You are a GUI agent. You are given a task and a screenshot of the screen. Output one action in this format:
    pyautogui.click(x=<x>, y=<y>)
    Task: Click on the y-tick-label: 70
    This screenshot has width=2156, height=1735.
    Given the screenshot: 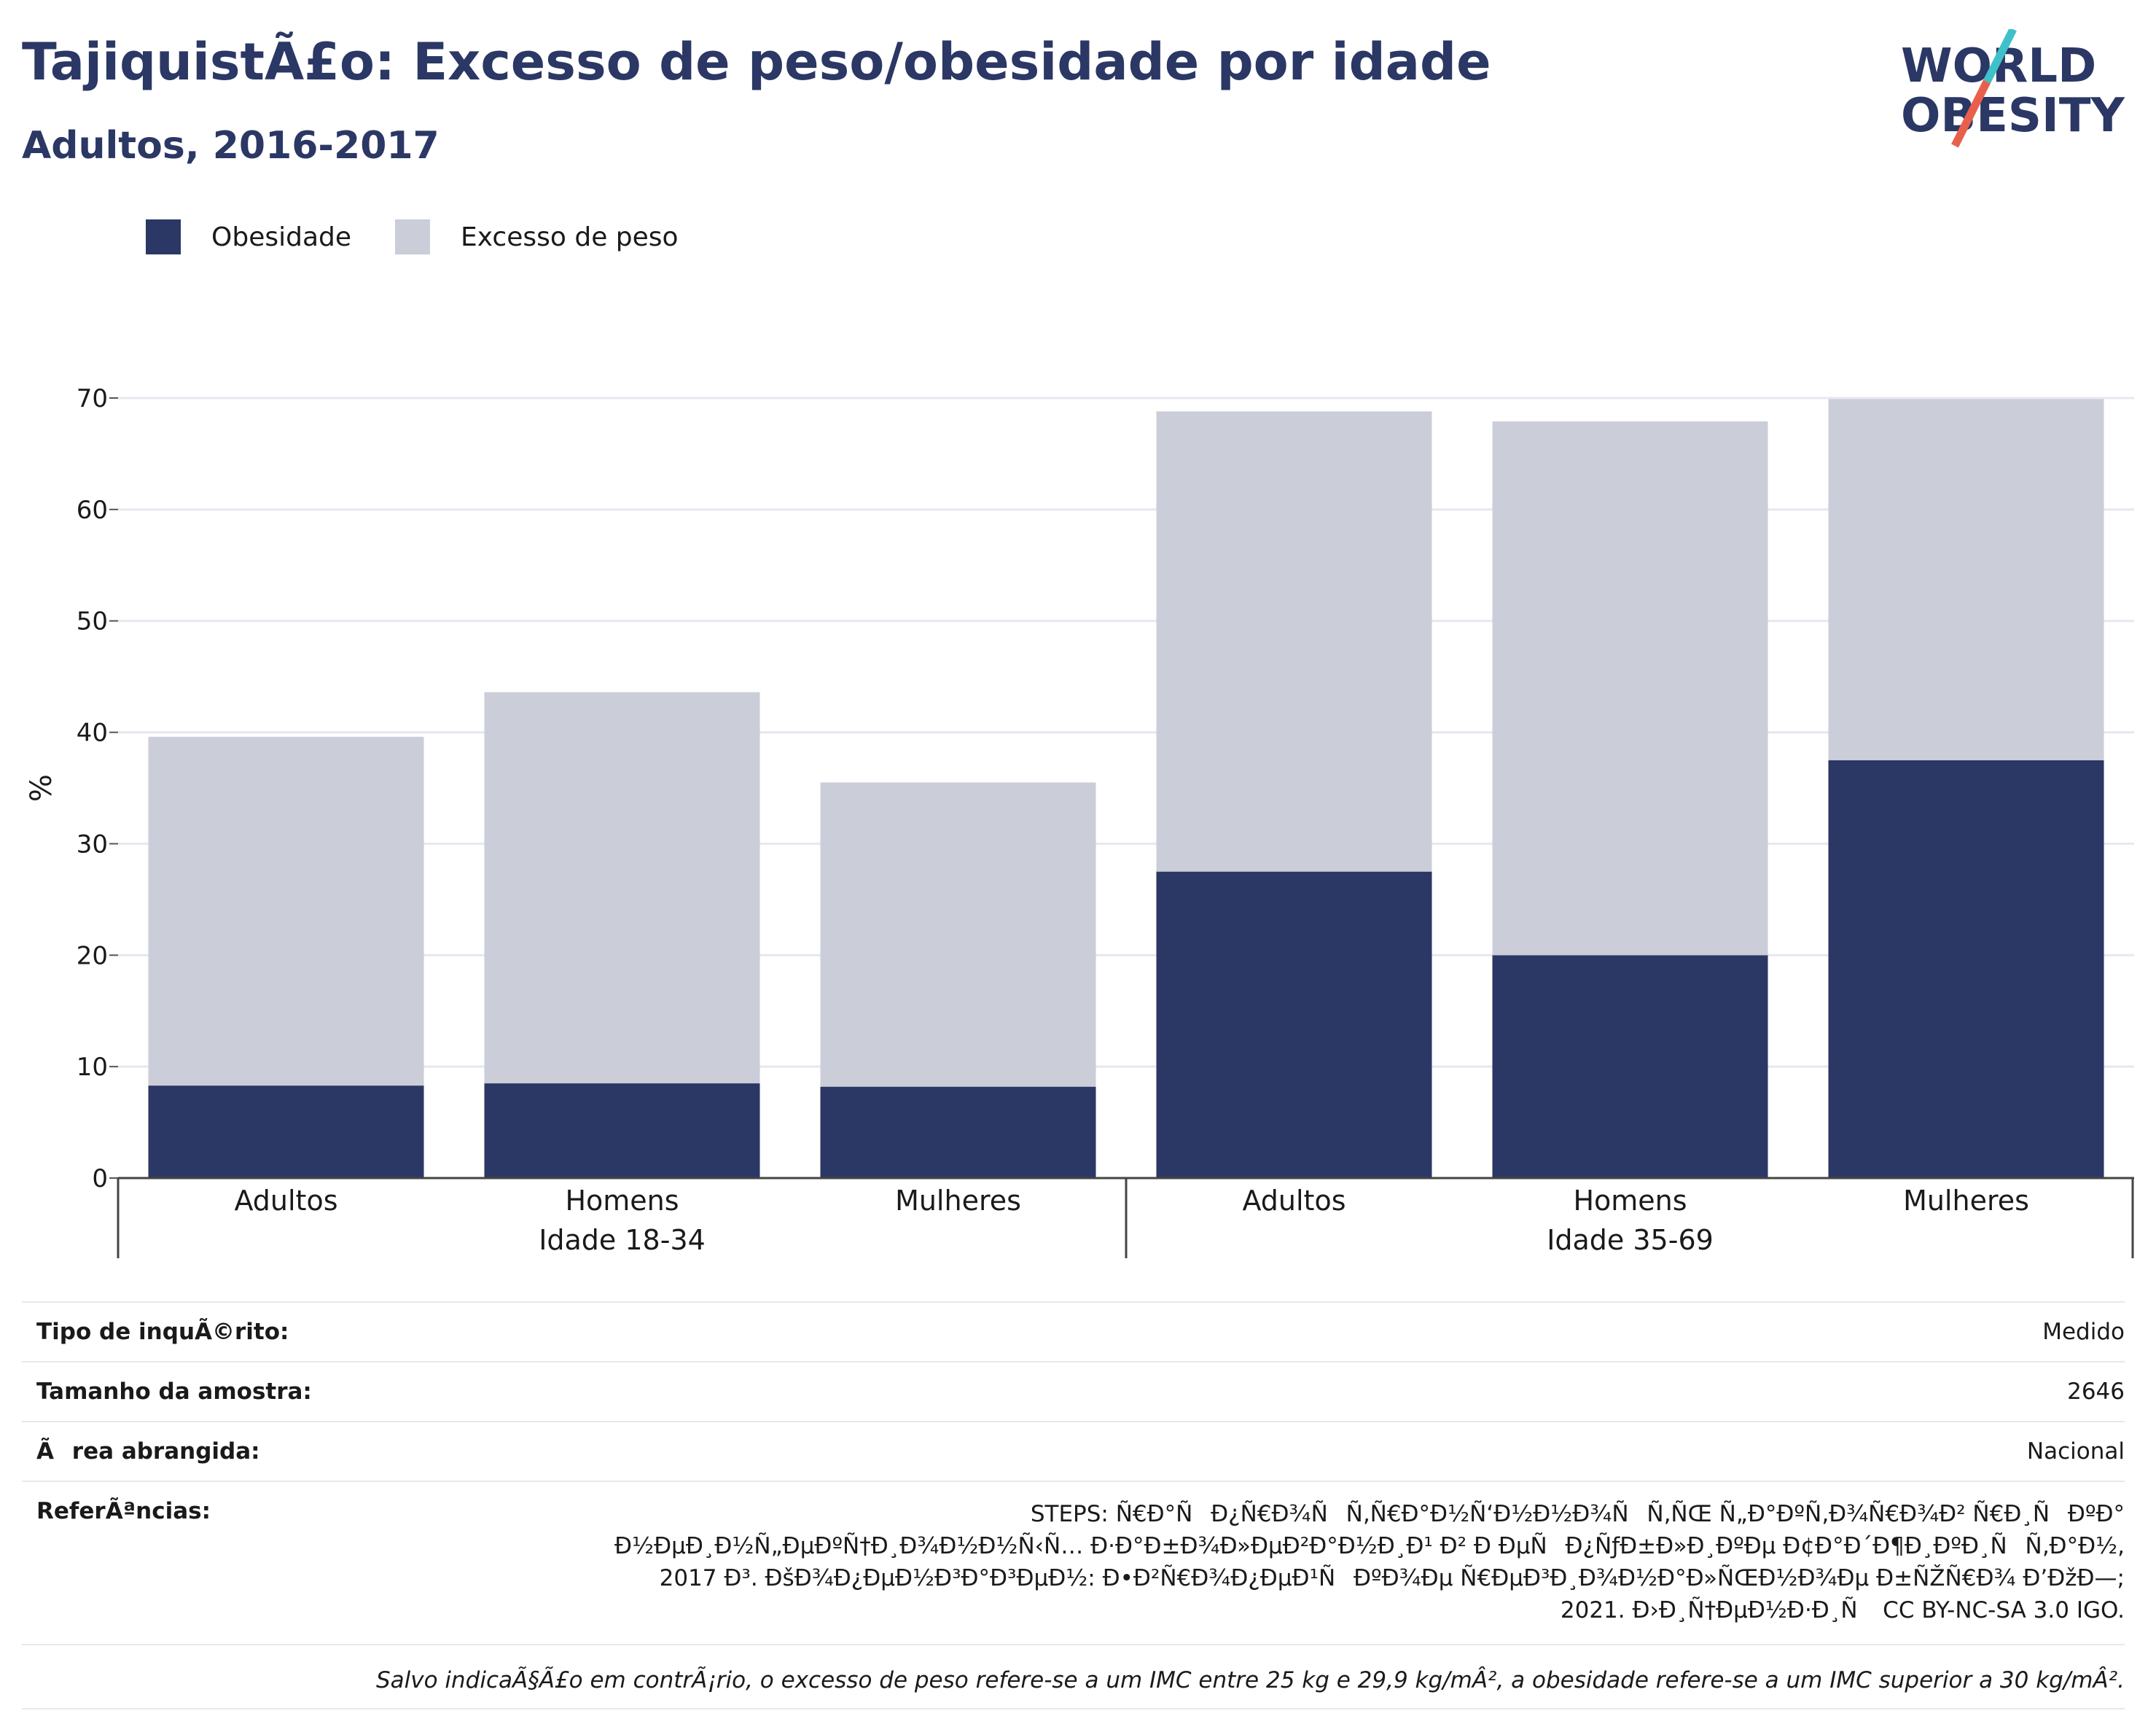 What is the action you would take?
    pyautogui.click(x=93, y=398)
    